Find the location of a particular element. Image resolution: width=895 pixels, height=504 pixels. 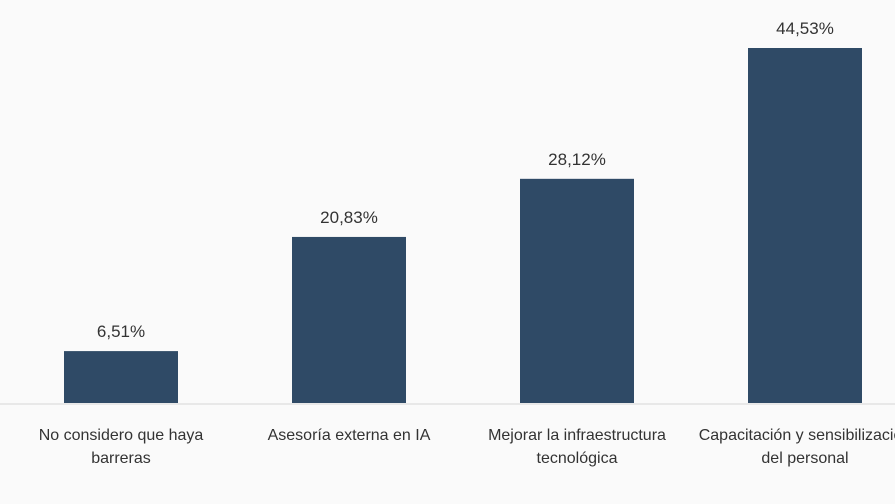

value-label: 20,83% is located at coordinates (349, 217).